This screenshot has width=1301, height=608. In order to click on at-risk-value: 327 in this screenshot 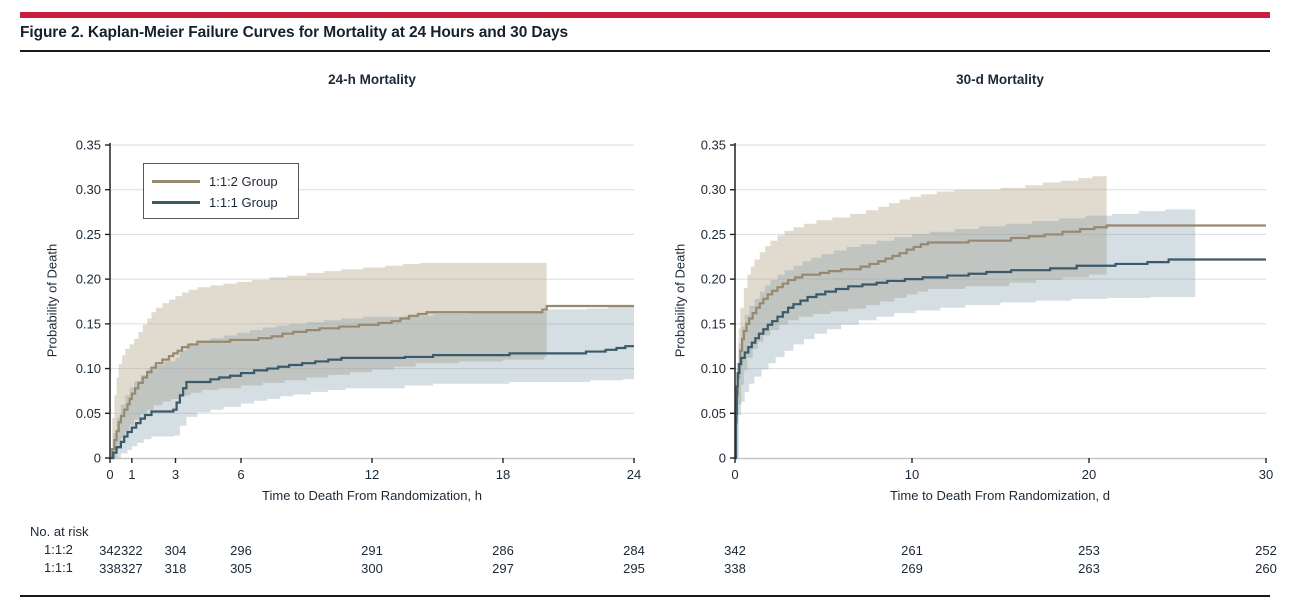, I will do `click(132, 568)`.